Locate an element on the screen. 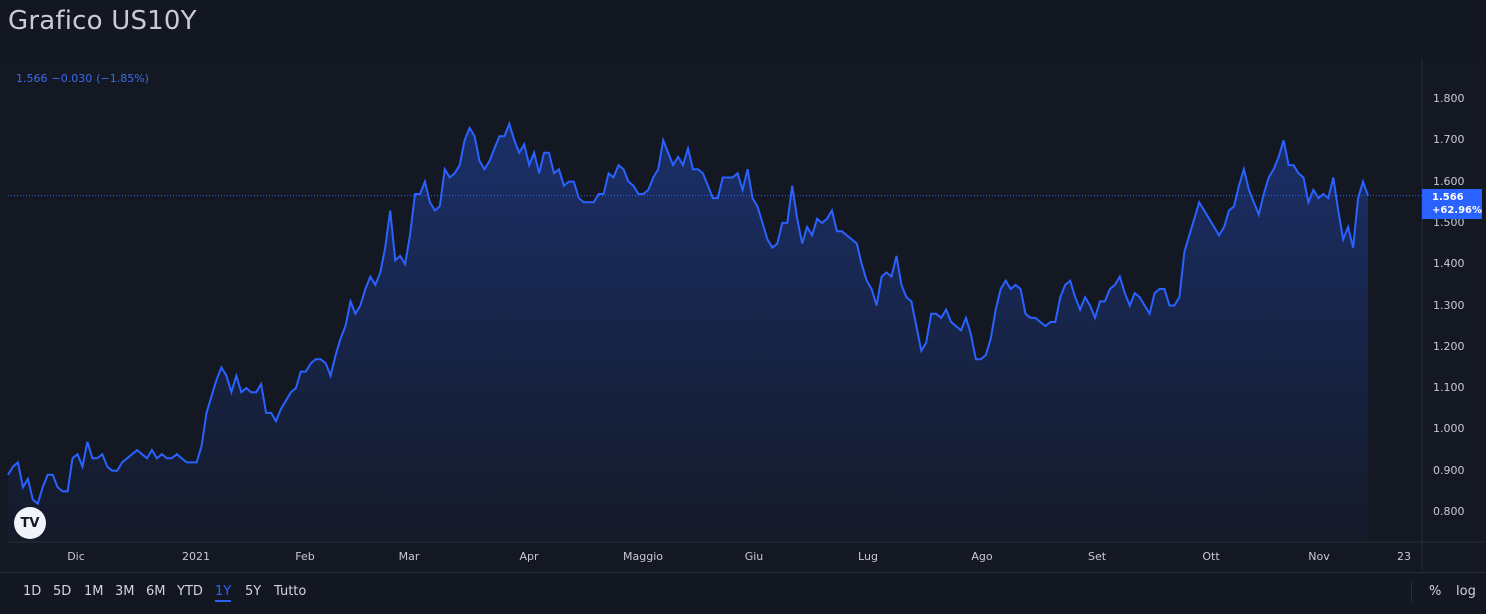 This screenshot has width=1486, height=614. percent-scale-button: % is located at coordinates (1435, 591).